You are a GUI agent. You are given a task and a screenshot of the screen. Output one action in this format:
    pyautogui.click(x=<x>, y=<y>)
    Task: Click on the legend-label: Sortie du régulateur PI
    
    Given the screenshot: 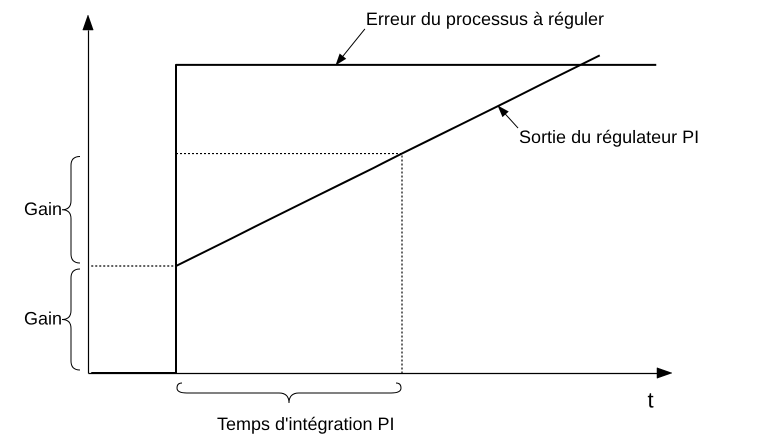 What is the action you would take?
    pyautogui.click(x=609, y=137)
    